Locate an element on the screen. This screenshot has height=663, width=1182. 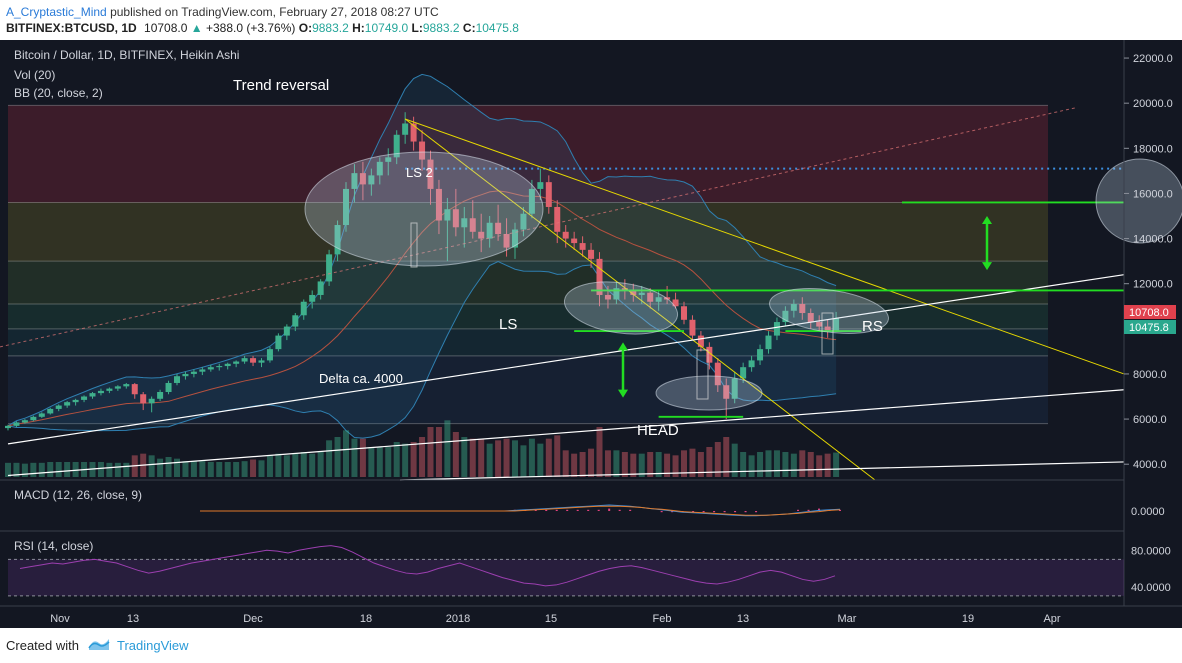
time-axis: Nov 13 Dec 18 2018 15 Feb 13 Mar 19 Apr is located at coordinates (555, 619).